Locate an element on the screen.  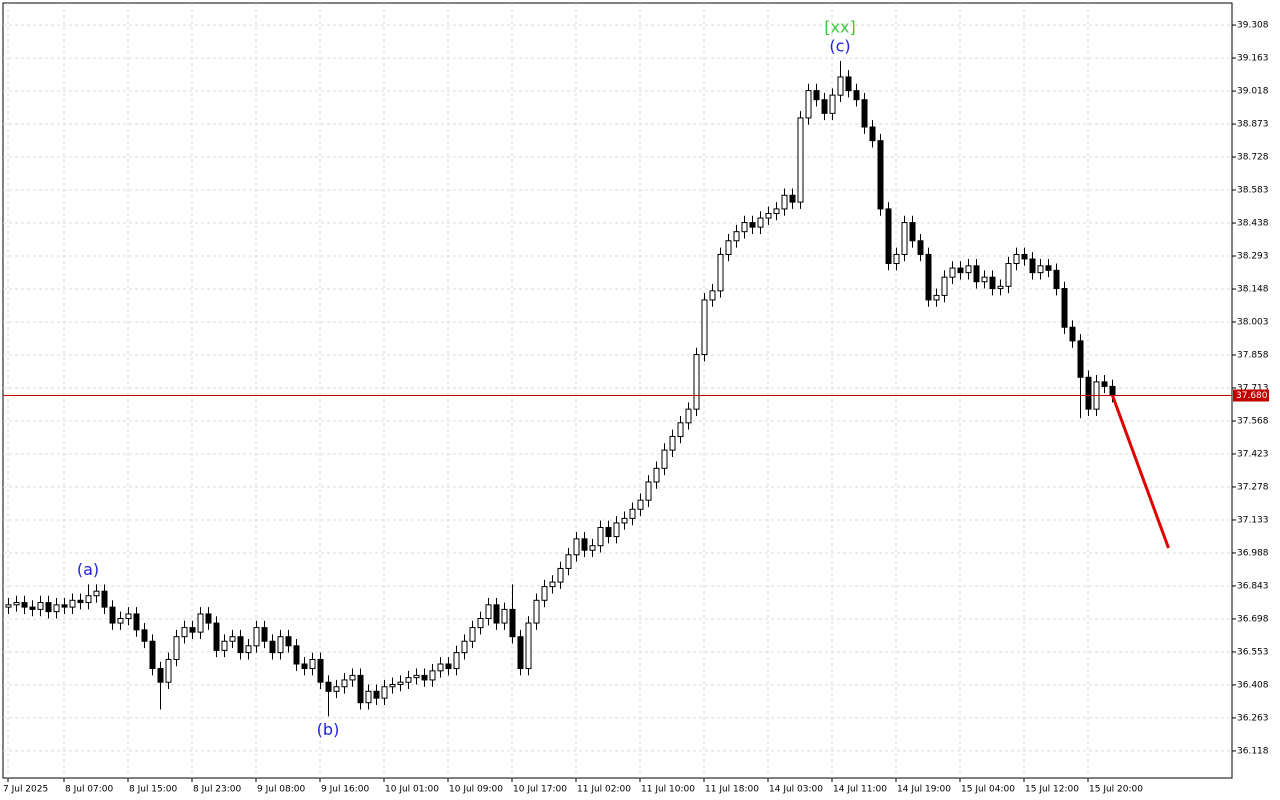
x-tick-label: 15 Jul 20:00 is located at coordinates (1116, 790).